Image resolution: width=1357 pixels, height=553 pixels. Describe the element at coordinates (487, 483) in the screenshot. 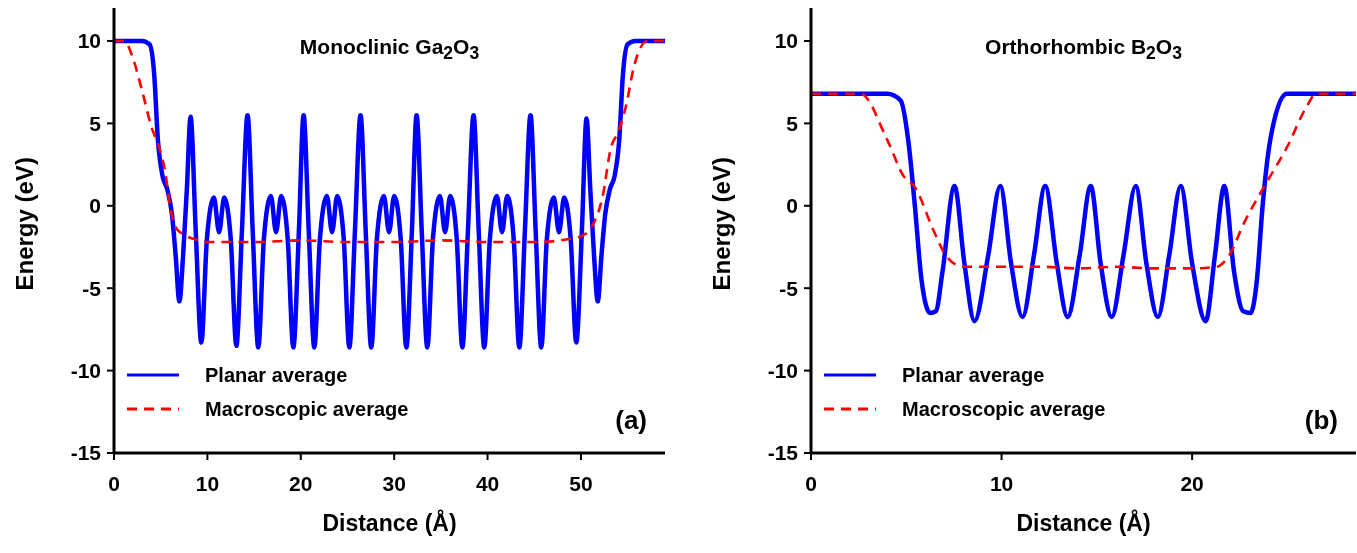

I see `x-tick-label: 40` at that location.